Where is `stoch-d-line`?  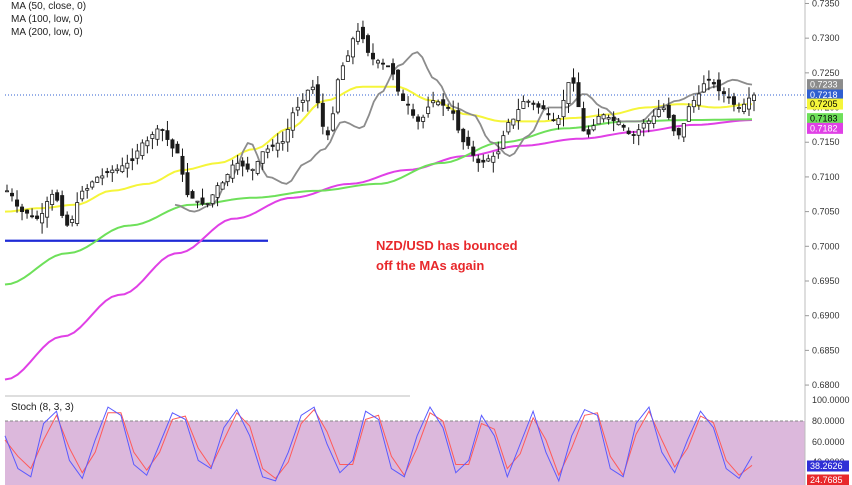
stoch-d-line is located at coordinates (378, 444).